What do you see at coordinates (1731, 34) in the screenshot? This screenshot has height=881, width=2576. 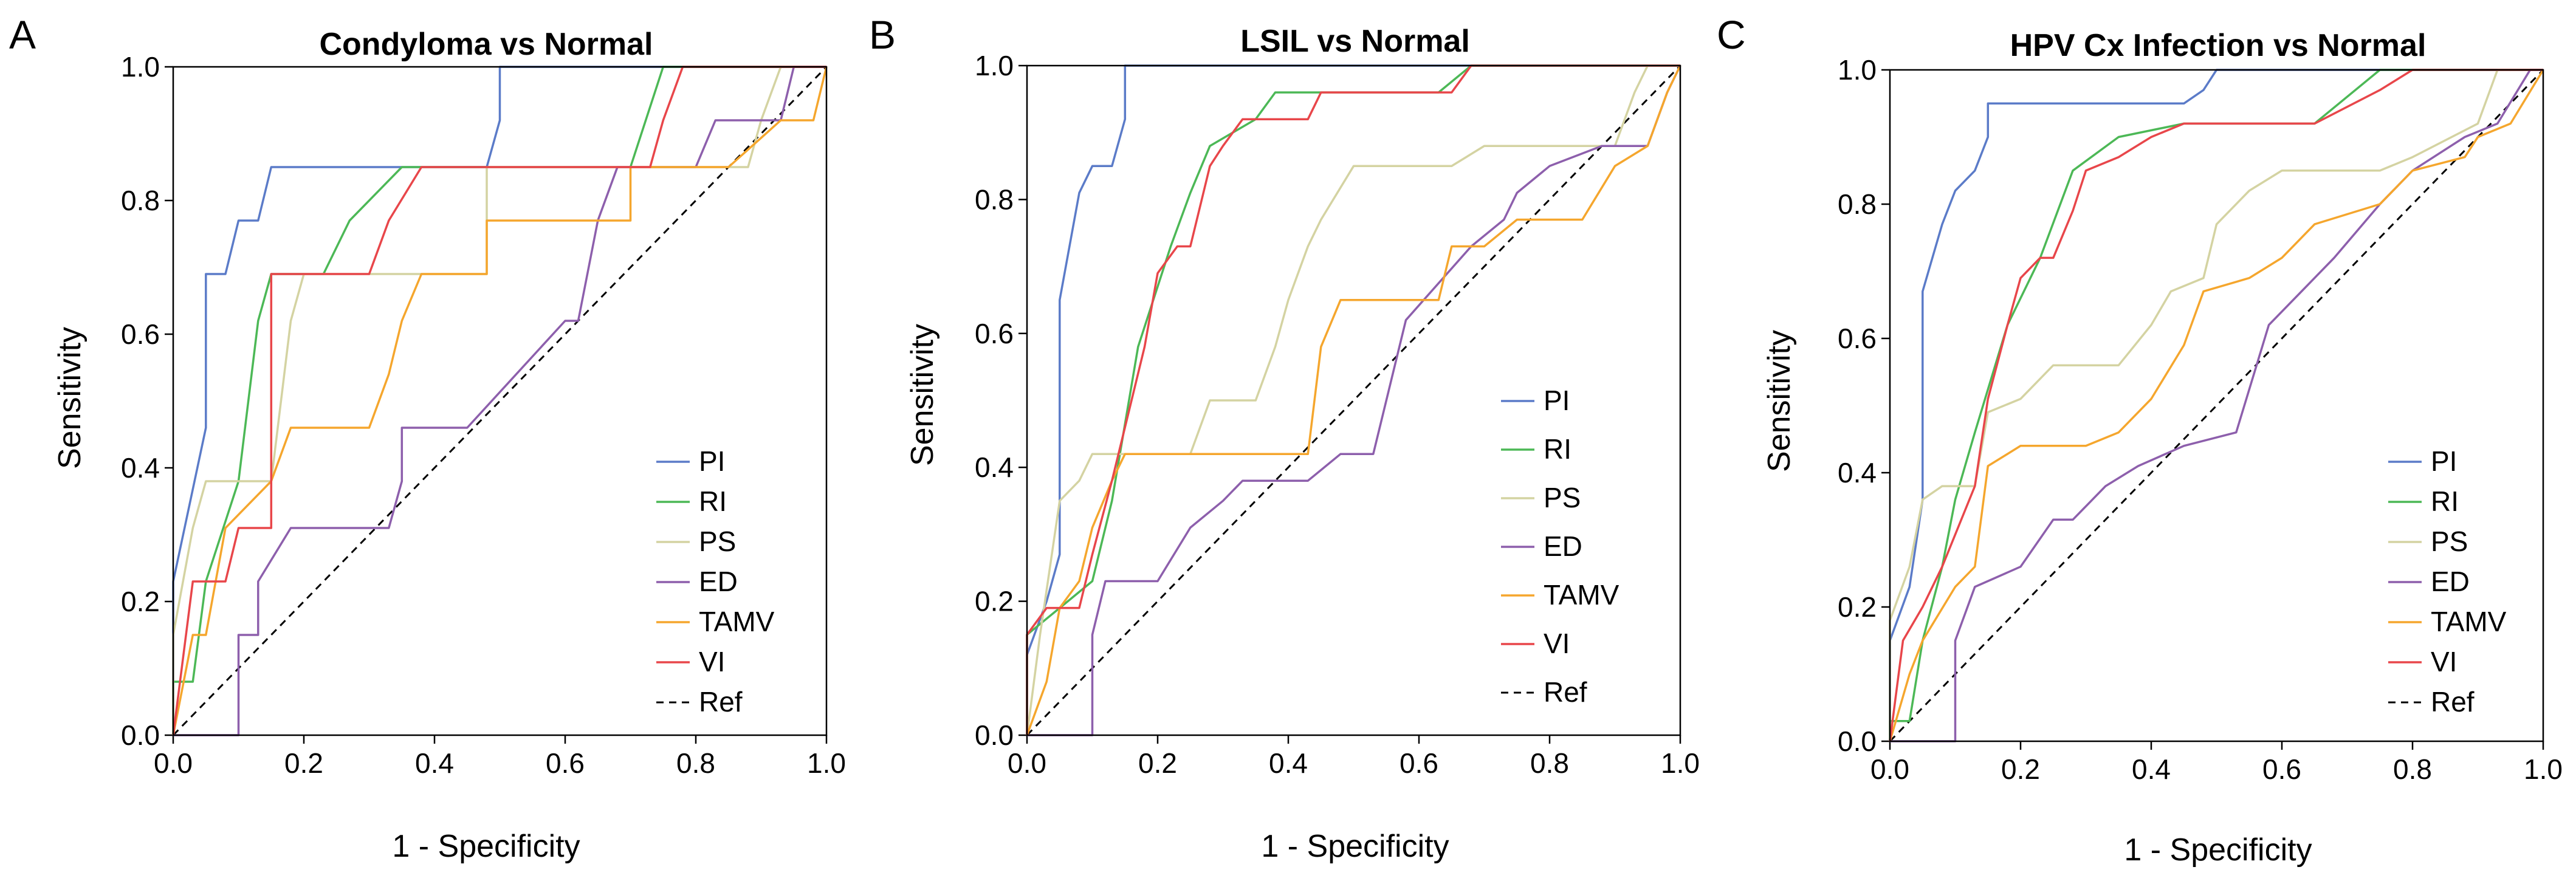 I see `panel-letter: C` at bounding box center [1731, 34].